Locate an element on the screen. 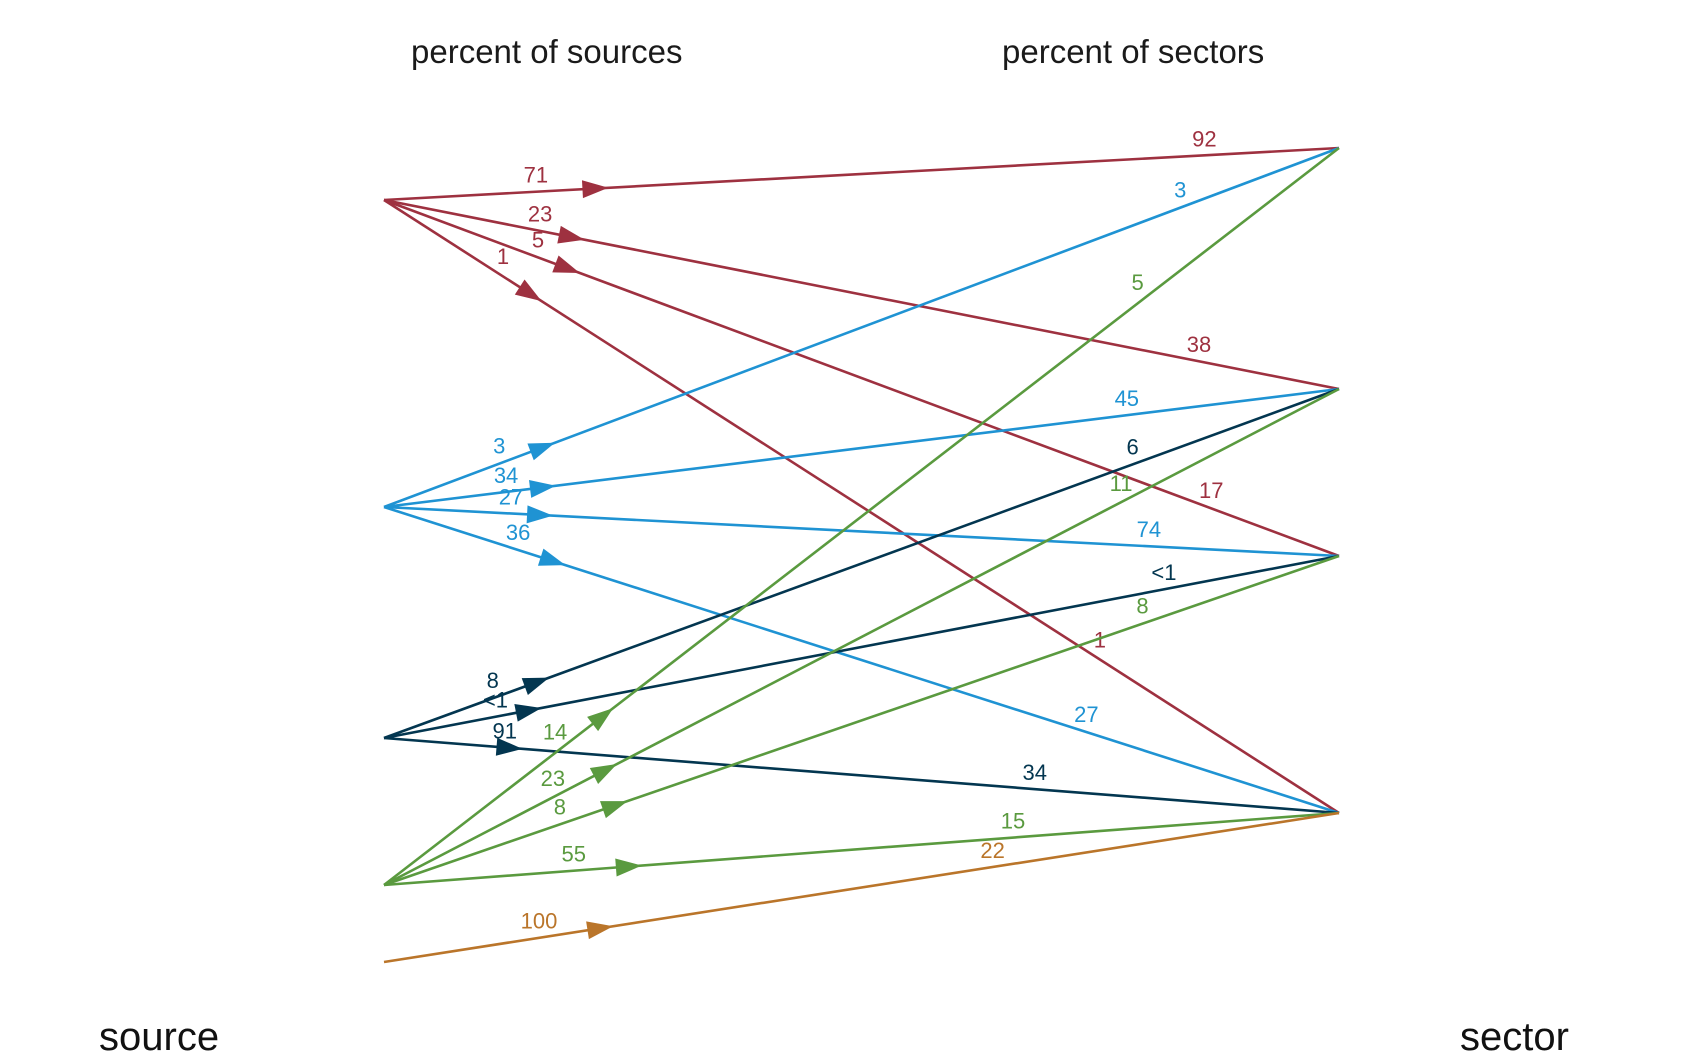 Image resolution: width=1695 pixels, height=1060 pixels. sector-value-electric: 37.8 is located at coordinates (1517, 817).